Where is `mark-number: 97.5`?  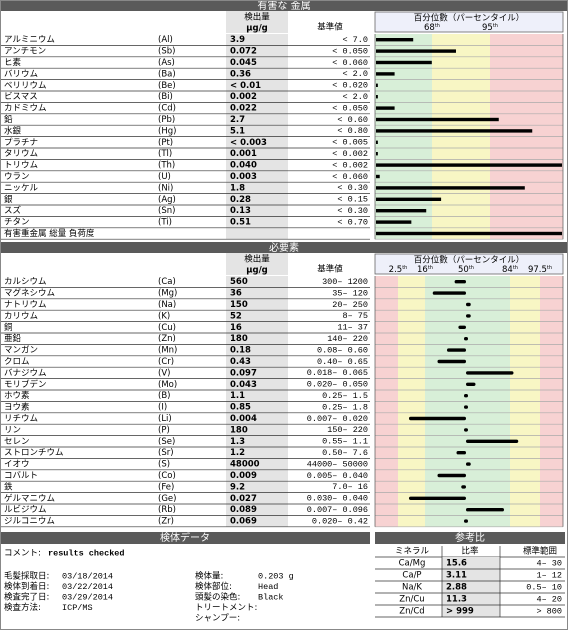 mark-number: 97.5 is located at coordinates (537, 270).